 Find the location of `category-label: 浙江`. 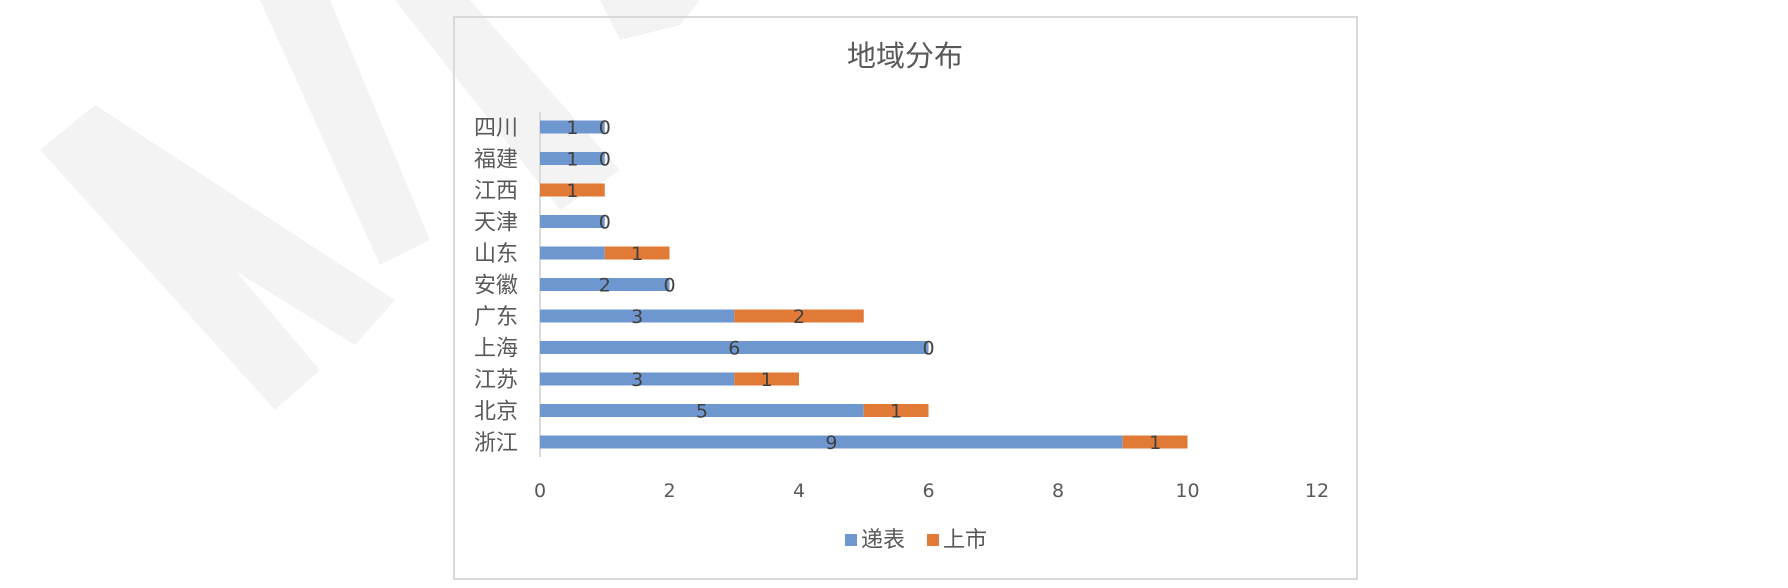

category-label: 浙江 is located at coordinates (496, 443).